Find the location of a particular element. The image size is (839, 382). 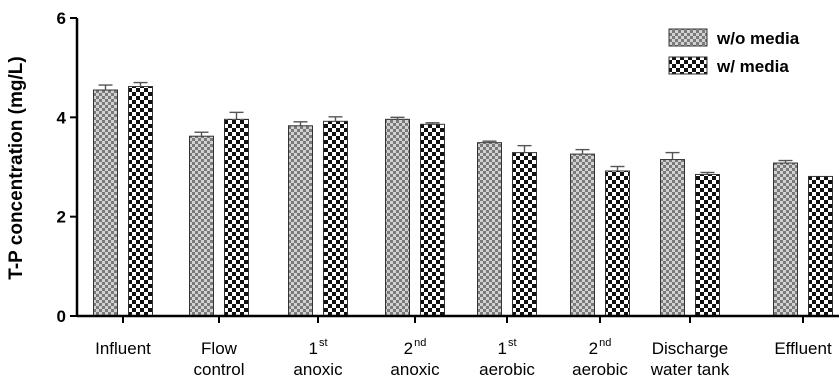

x-category-label: control is located at coordinates (218, 369).